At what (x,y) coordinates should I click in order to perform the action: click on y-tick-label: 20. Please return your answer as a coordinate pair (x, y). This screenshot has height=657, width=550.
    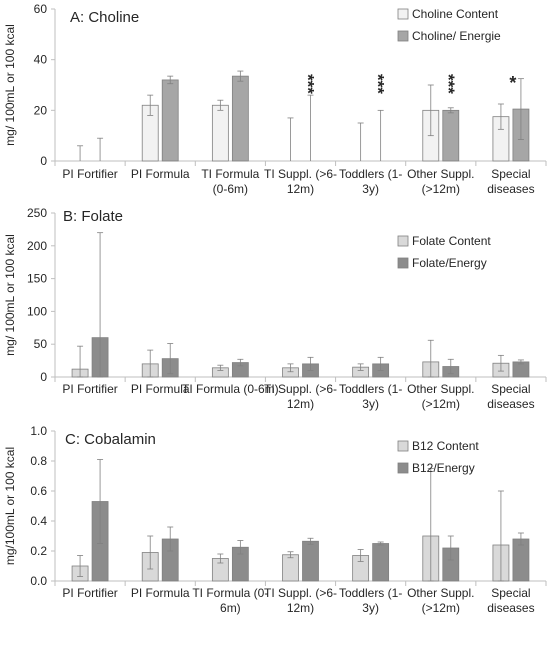
    Looking at the image, I should click on (41, 110).